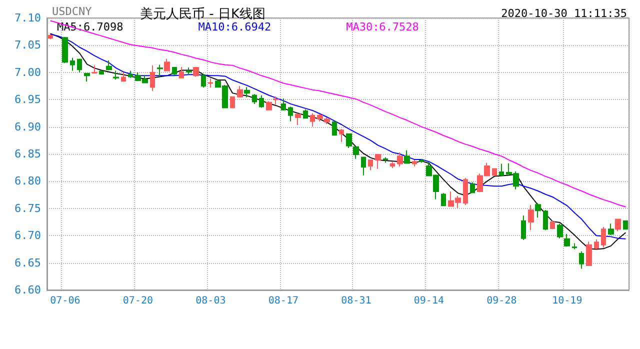  I want to click on x-tick-label: 08-17, so click(283, 301).